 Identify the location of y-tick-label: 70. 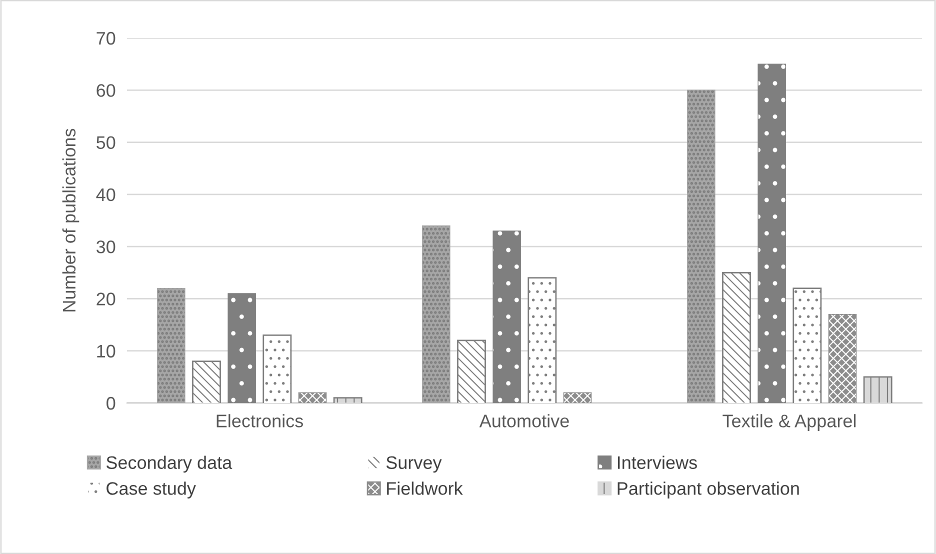
(106, 38).